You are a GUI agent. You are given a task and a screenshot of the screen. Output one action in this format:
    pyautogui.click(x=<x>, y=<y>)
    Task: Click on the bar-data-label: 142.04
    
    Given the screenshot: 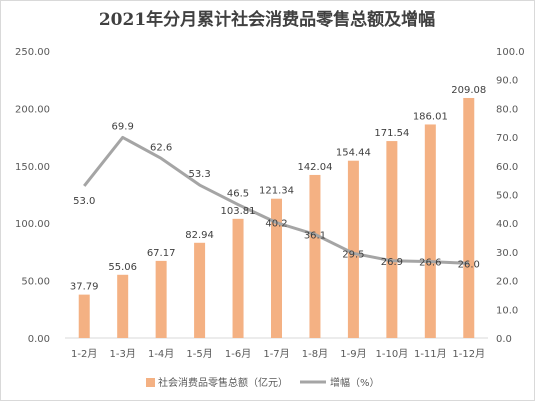 What is the action you would take?
    pyautogui.click(x=314, y=167)
    